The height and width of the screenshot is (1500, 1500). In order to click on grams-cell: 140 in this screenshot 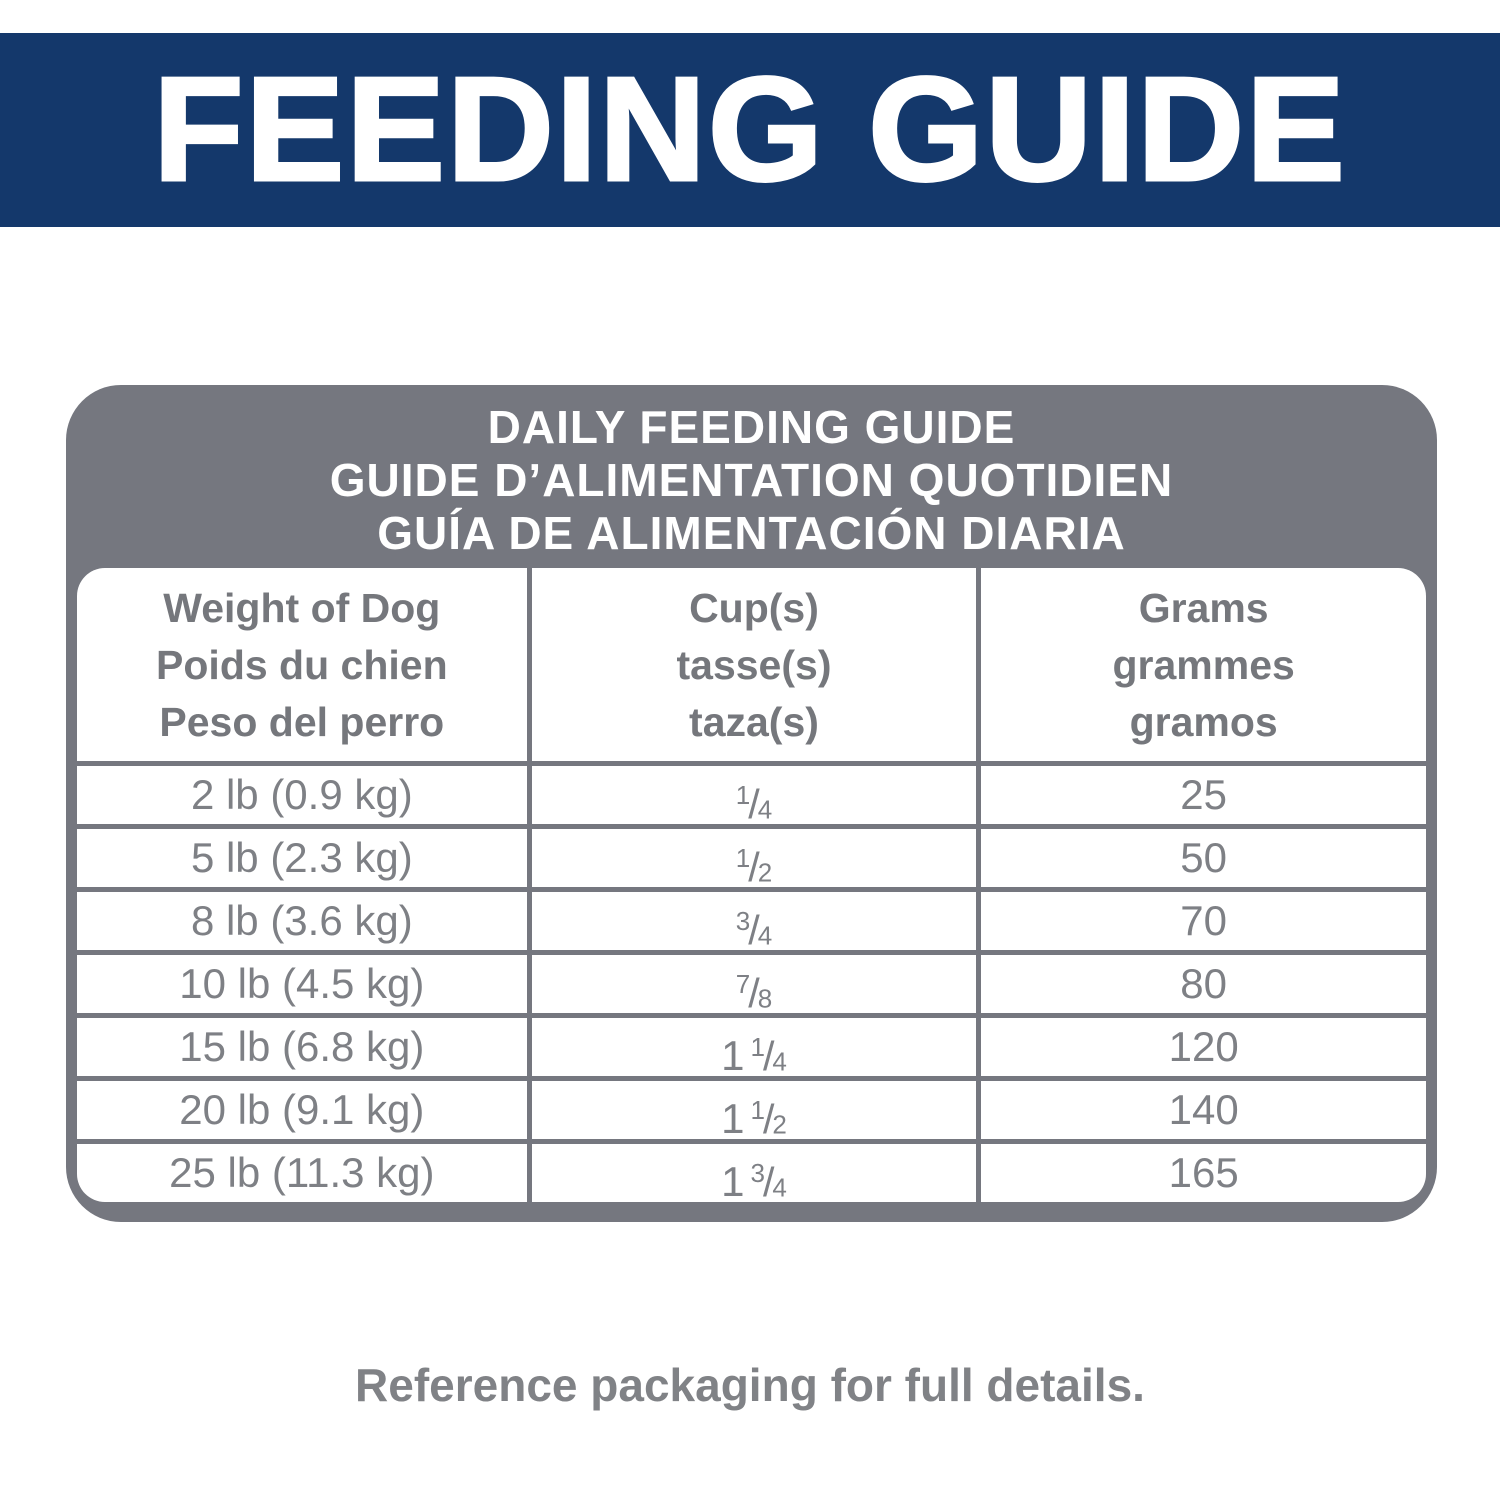, I will do `click(1201, 1110)`.